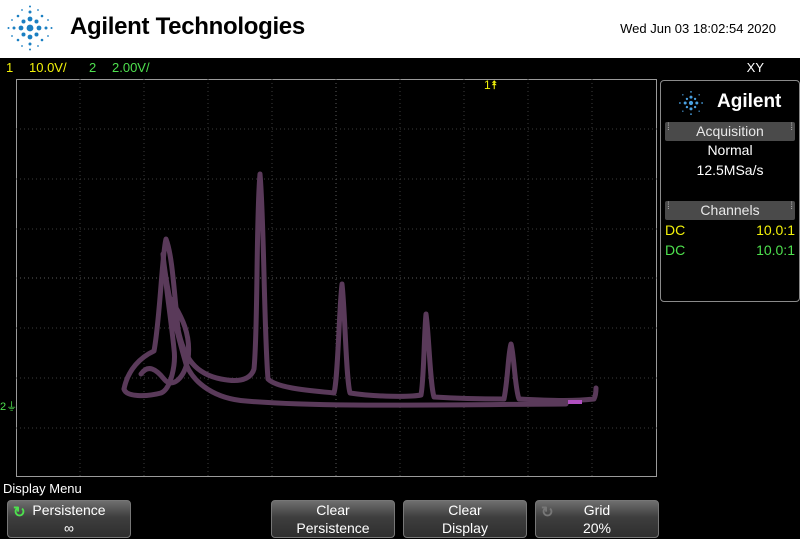 The width and height of the screenshot is (800, 539). What do you see at coordinates (575, 402) in the screenshot?
I see `trace-cursor` at bounding box center [575, 402].